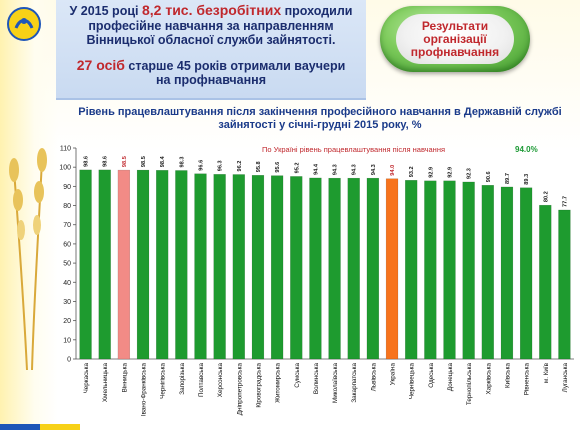 This screenshot has width=580, height=430. What do you see at coordinates (259, 166) in the screenshot?
I see `bar-value-label: 95.8` at bounding box center [259, 166].